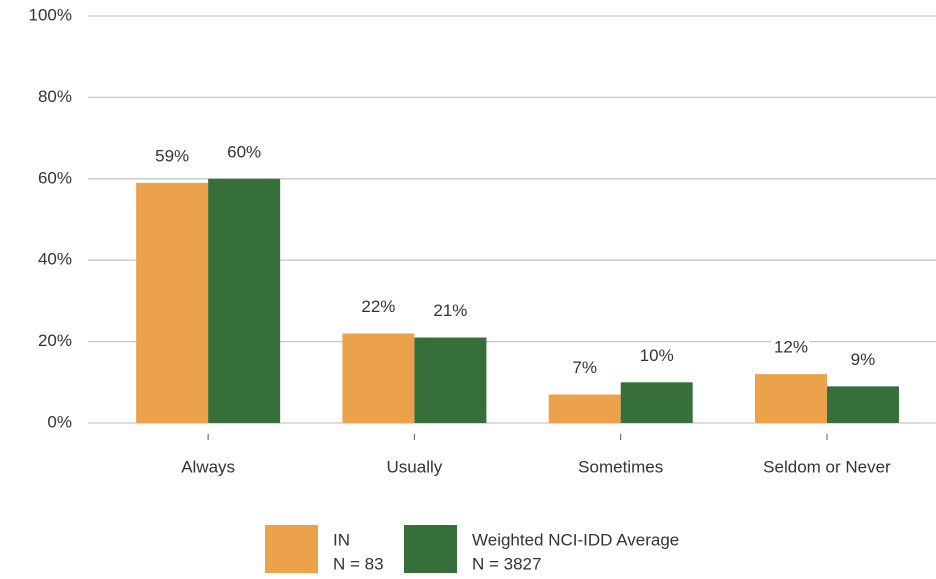  I want to click on value-label: 59%, so click(172, 155).